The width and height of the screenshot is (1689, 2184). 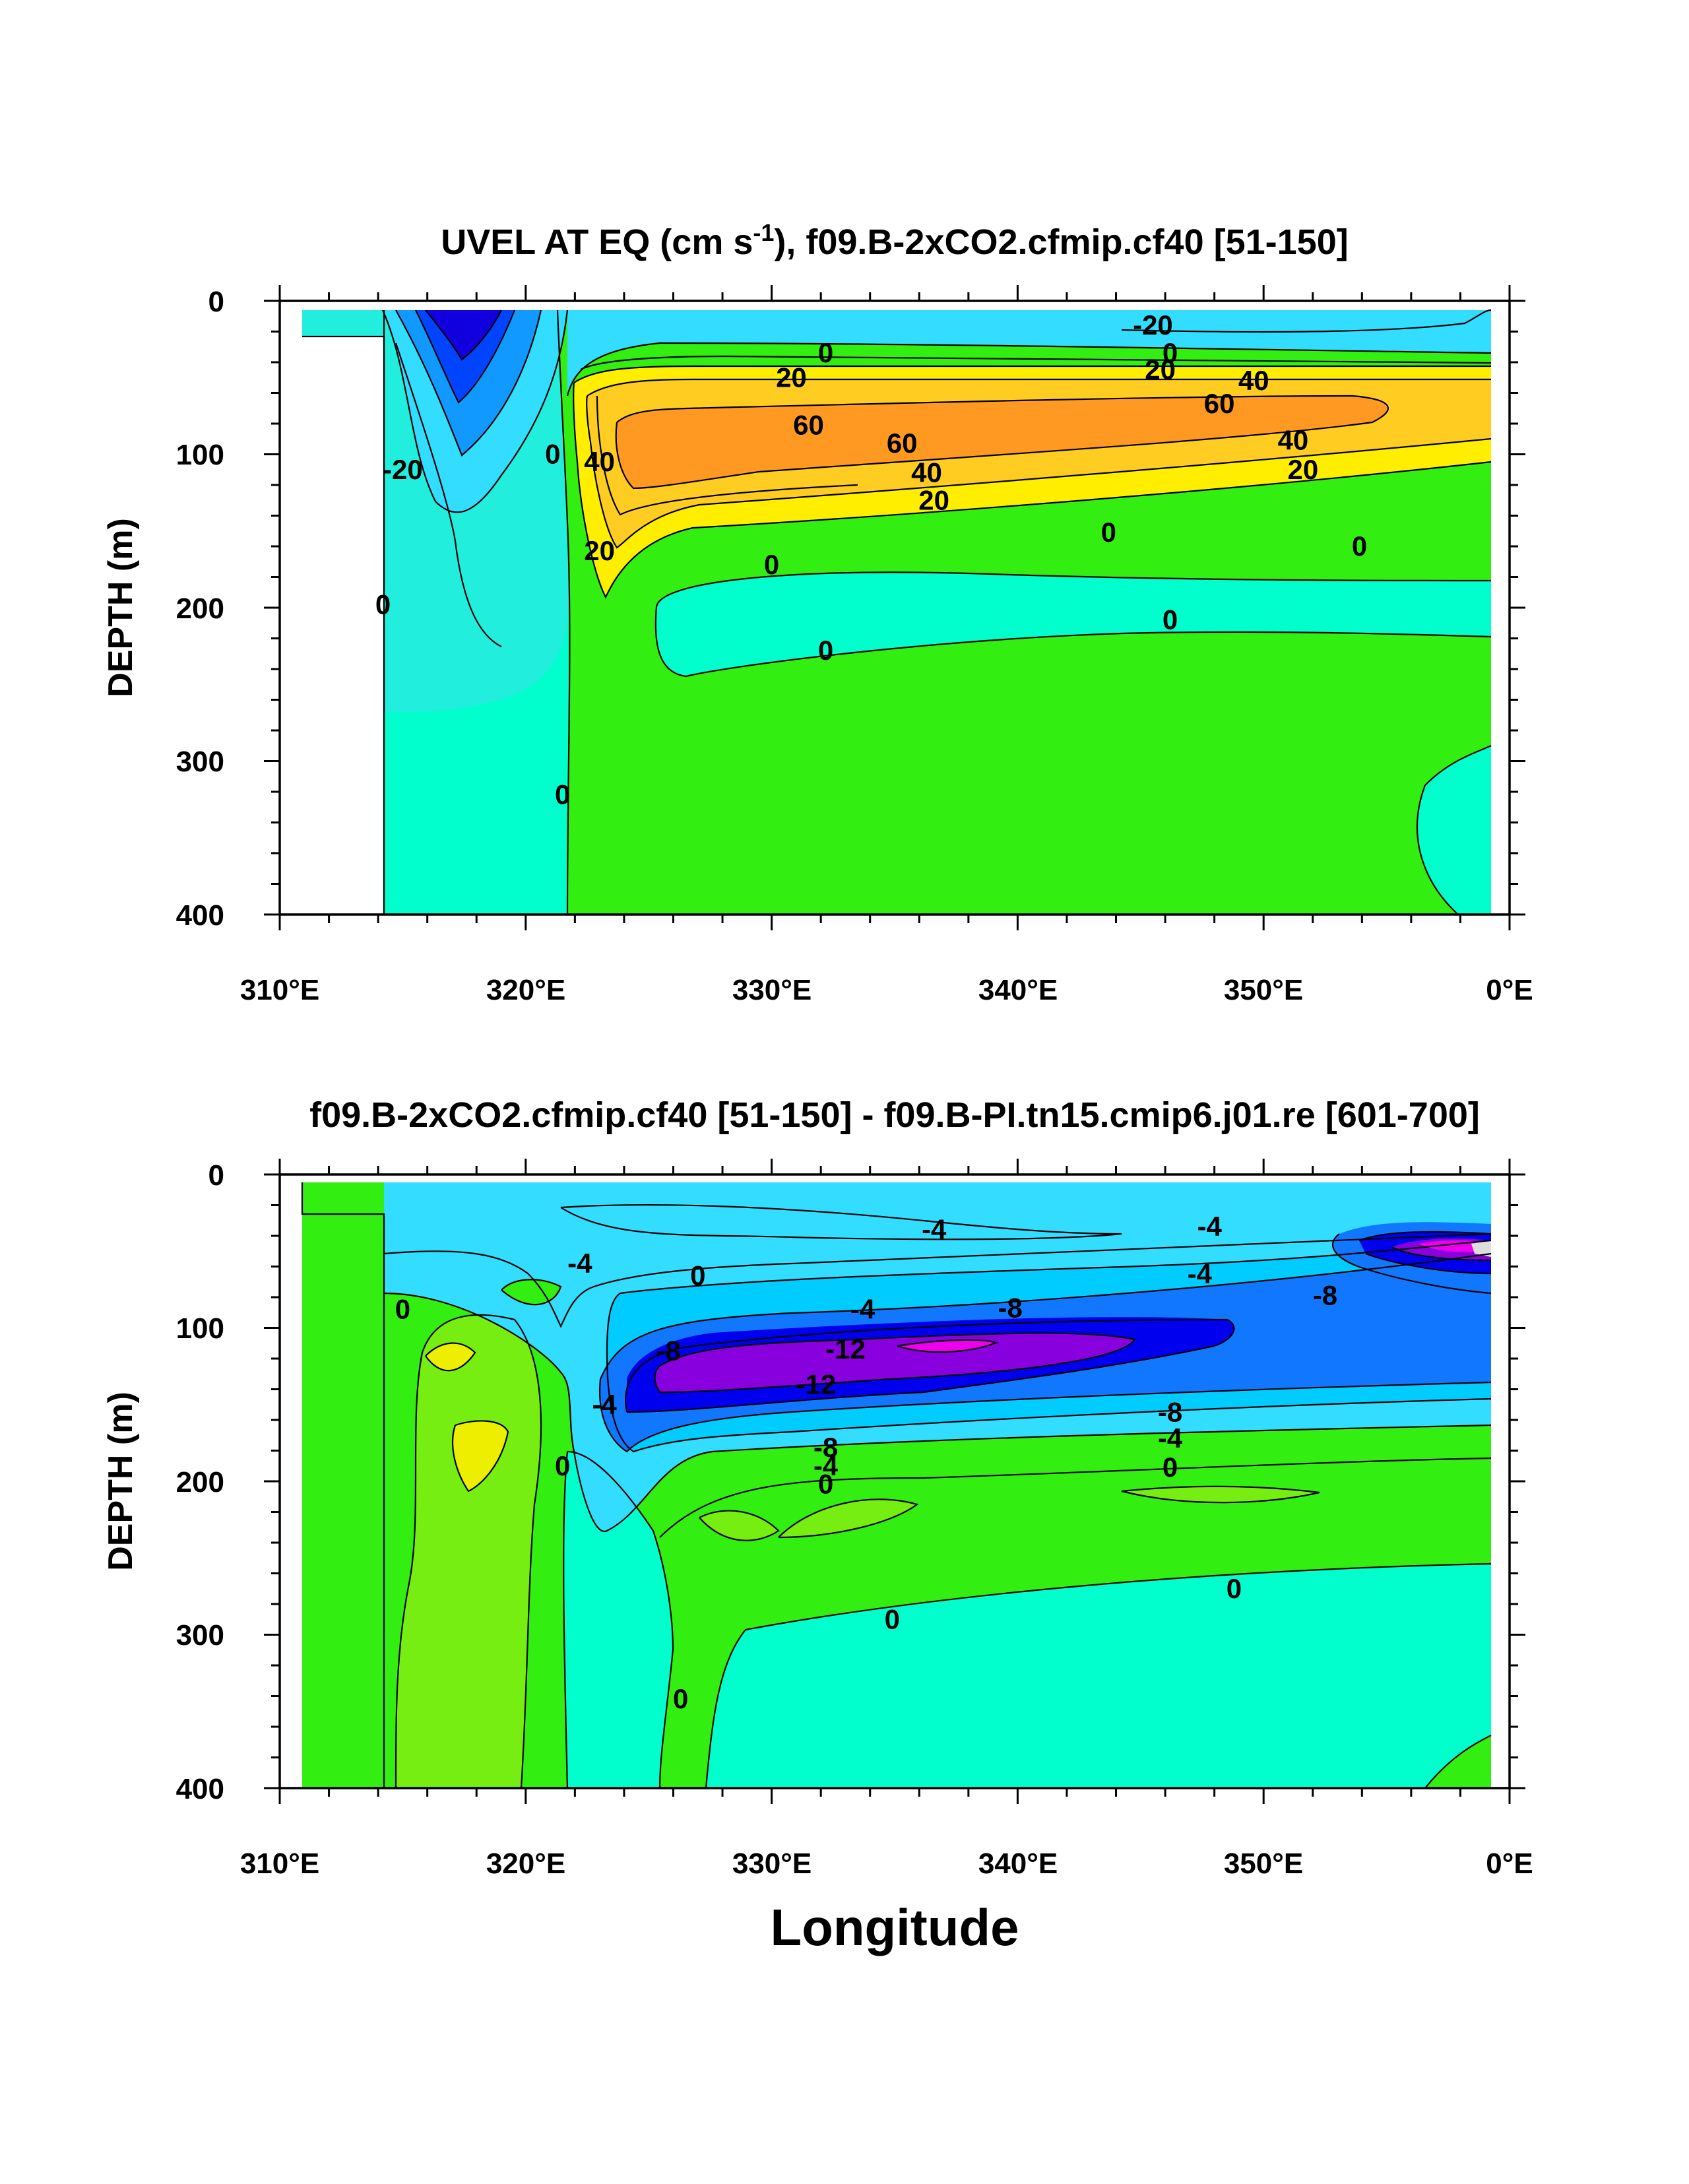 I want to click on panel-1-fill-aqua-corner, so click(x=1454, y=830).